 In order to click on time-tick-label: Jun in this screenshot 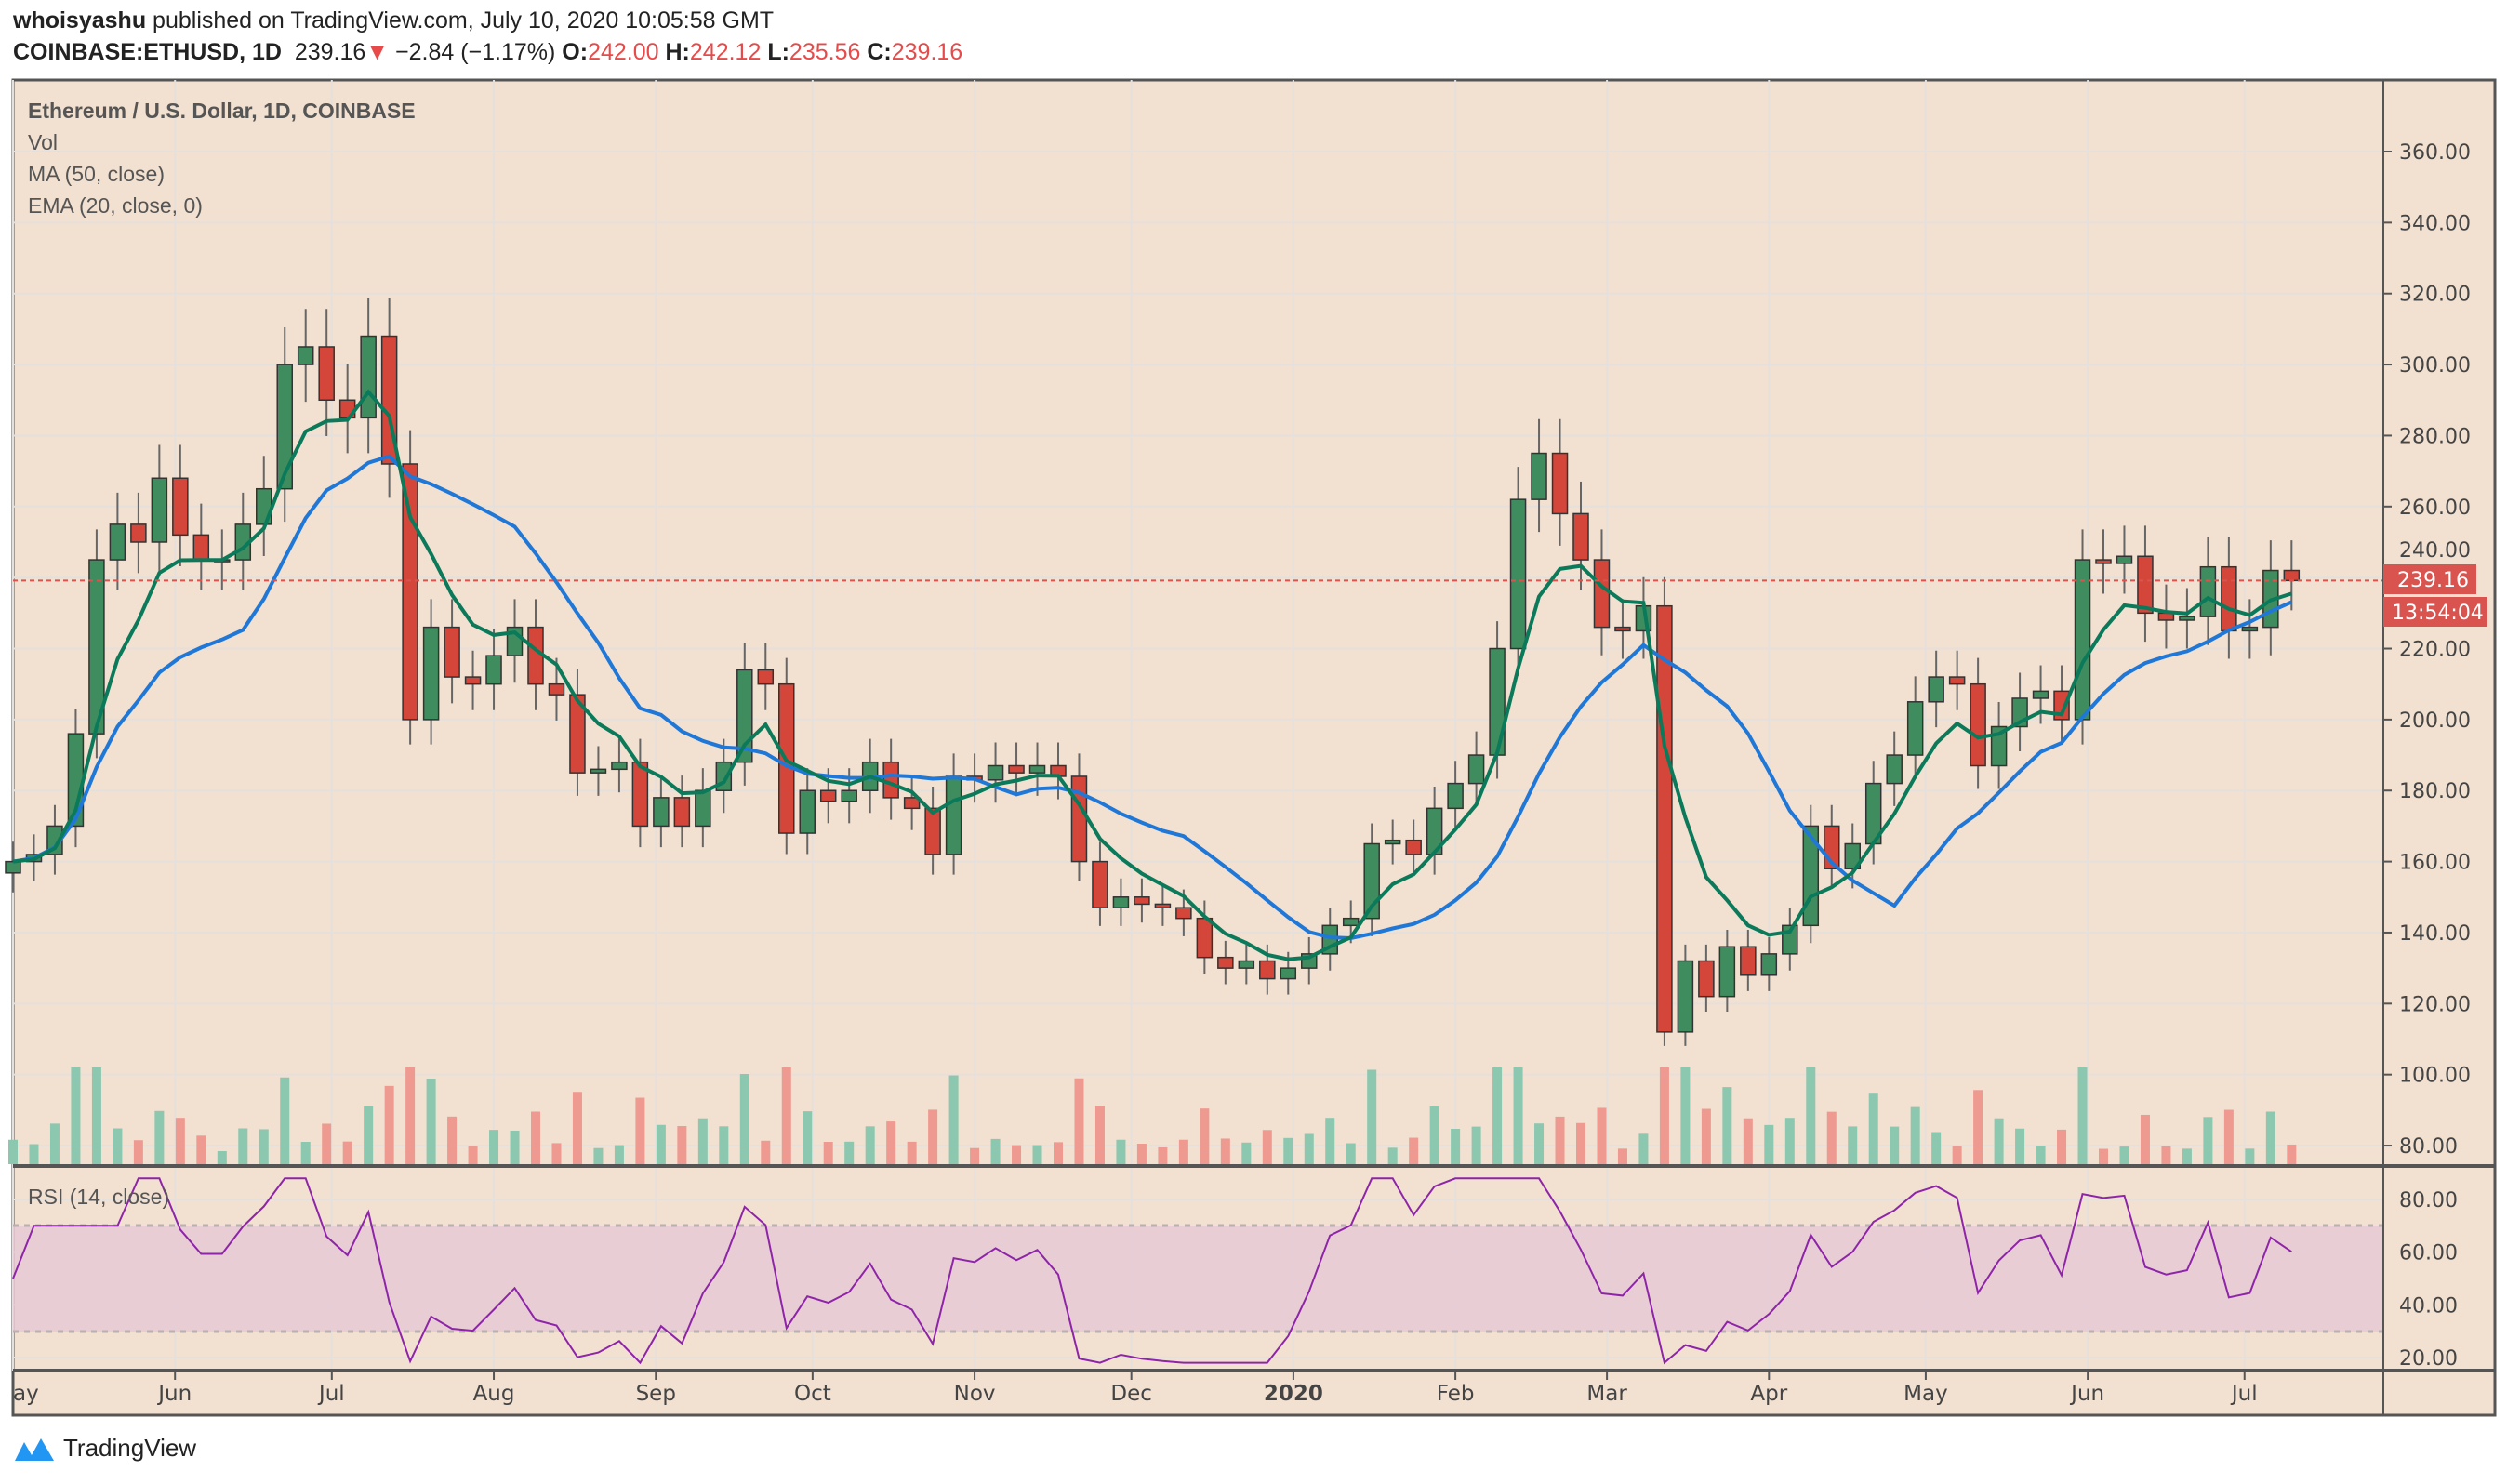, I will do `click(174, 1394)`.